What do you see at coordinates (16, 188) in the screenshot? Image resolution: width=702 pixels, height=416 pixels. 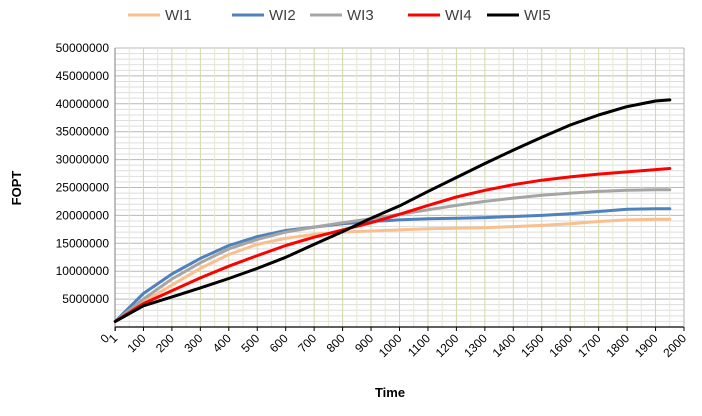 I see `y-axis-title: FOPT` at bounding box center [16, 188].